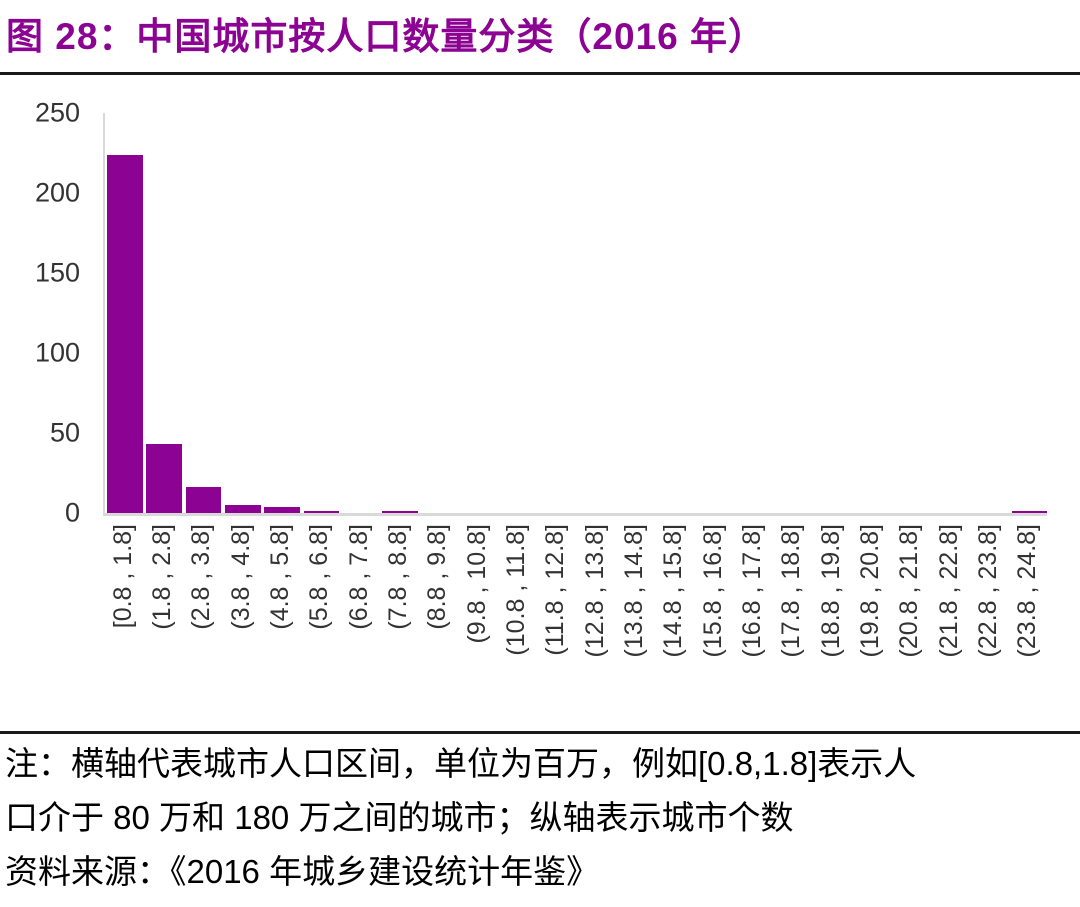 The image size is (1080, 907). What do you see at coordinates (987, 591) in the screenshot?
I see `x-axis-category-label: (22.8 , 23.8]` at bounding box center [987, 591].